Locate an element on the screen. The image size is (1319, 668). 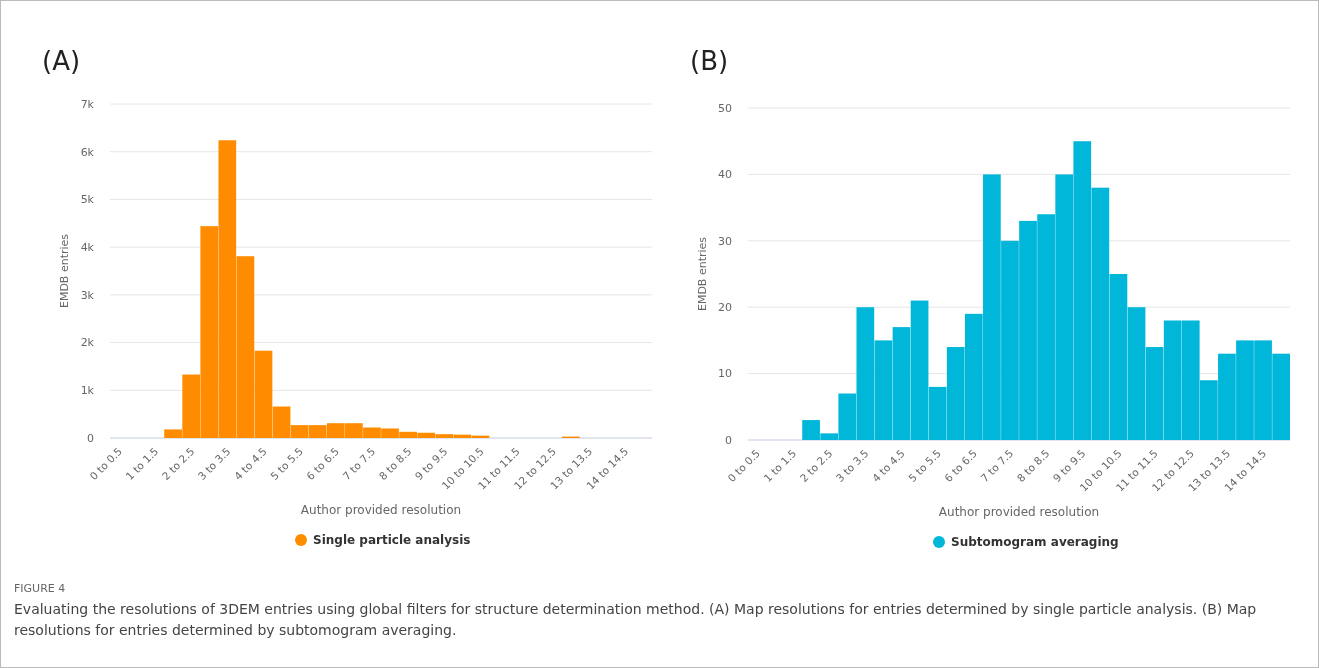
y-tick-label: 20 is located at coordinates (725, 308).